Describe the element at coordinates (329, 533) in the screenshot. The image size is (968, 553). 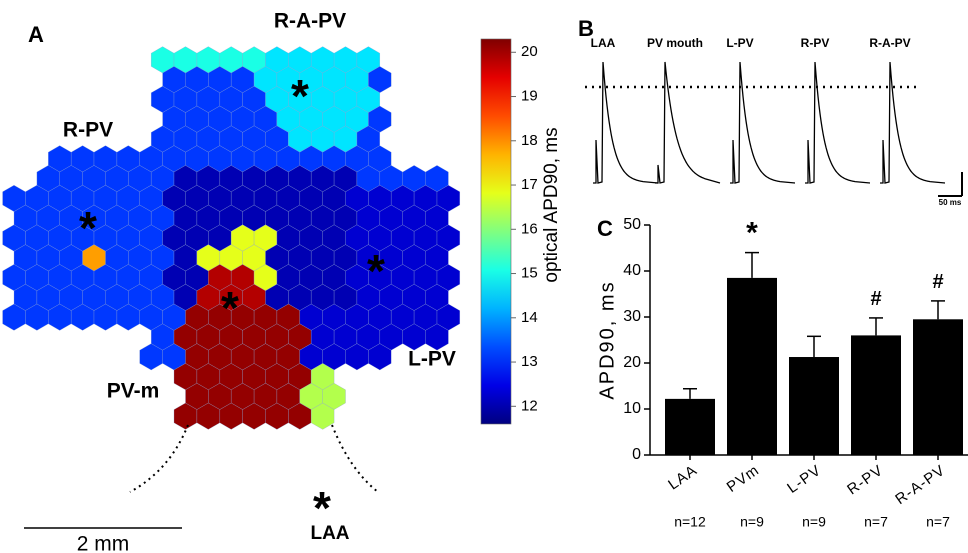
I see `region-label: LAA` at that location.